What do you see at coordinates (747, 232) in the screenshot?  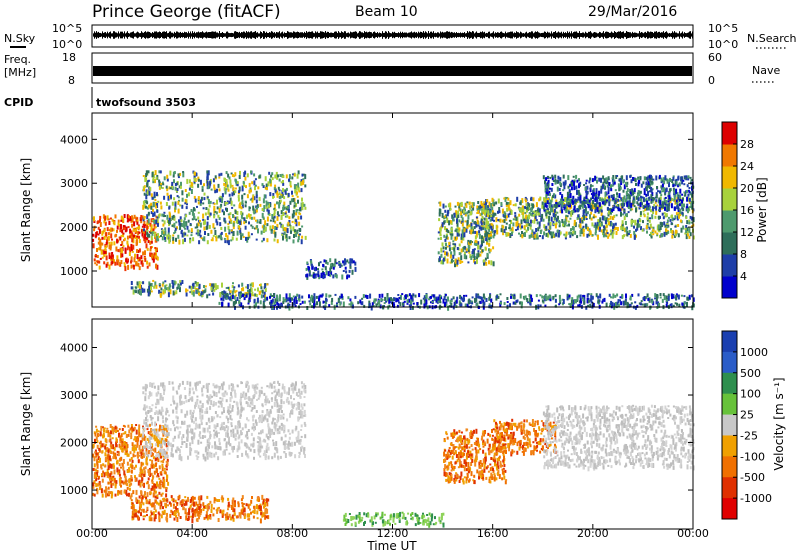 I see `colorbar-tick-label: 12` at bounding box center [747, 232].